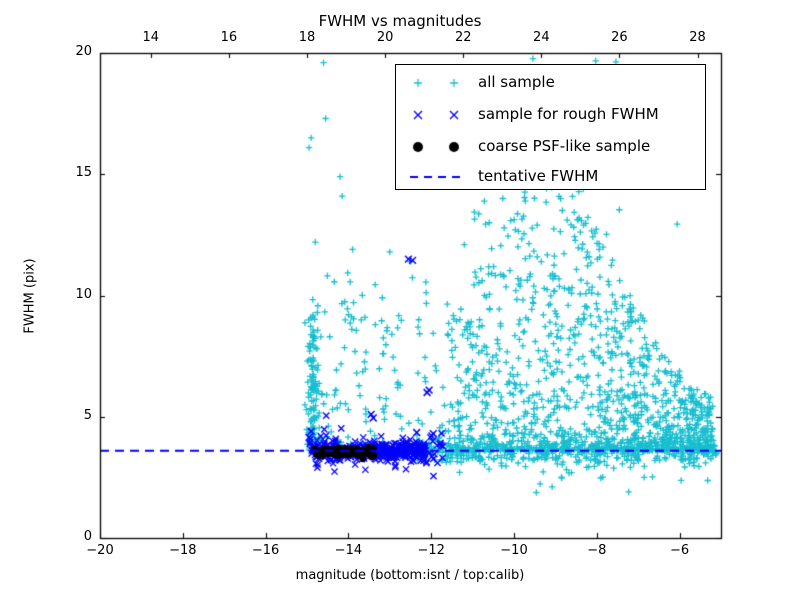  I want to click on top-tick-22: 22, so click(463, 37).